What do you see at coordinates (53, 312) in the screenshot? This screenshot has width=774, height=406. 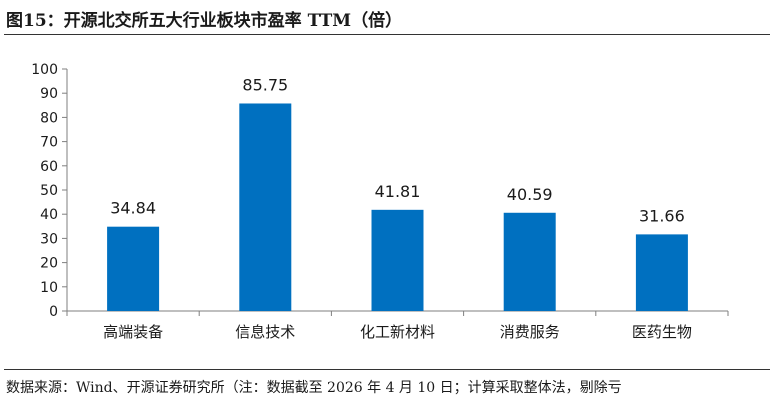 I see `y-tick-label: 0` at bounding box center [53, 312].